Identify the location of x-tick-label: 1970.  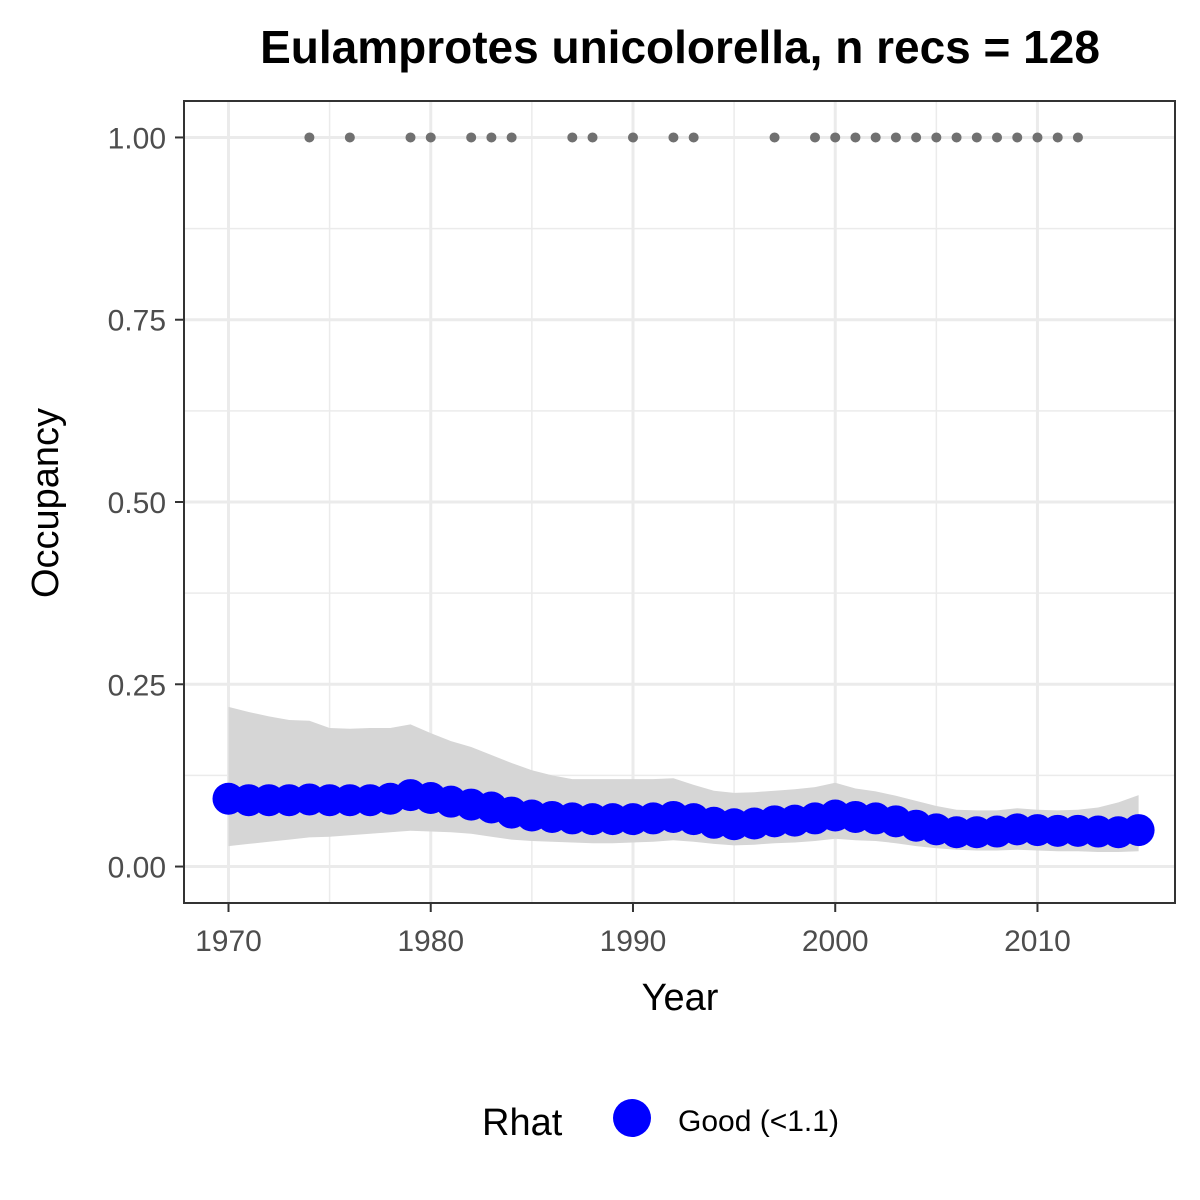
(228, 941).